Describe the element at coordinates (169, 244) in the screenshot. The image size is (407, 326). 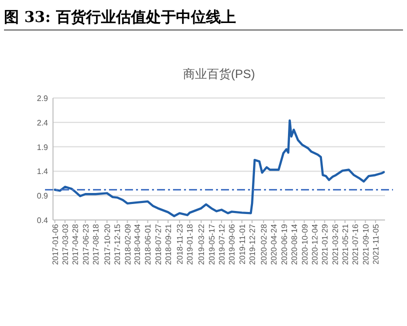
I see `x-tick-label: 2018-09-21` at that location.